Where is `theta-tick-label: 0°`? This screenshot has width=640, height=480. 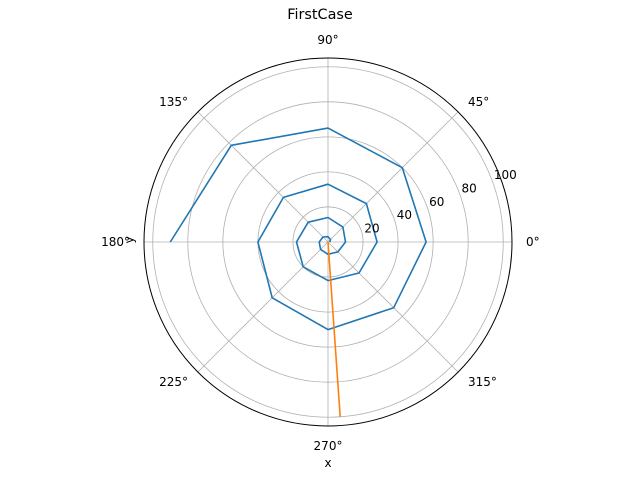
theta-tick-label: 0° is located at coordinates (533, 242).